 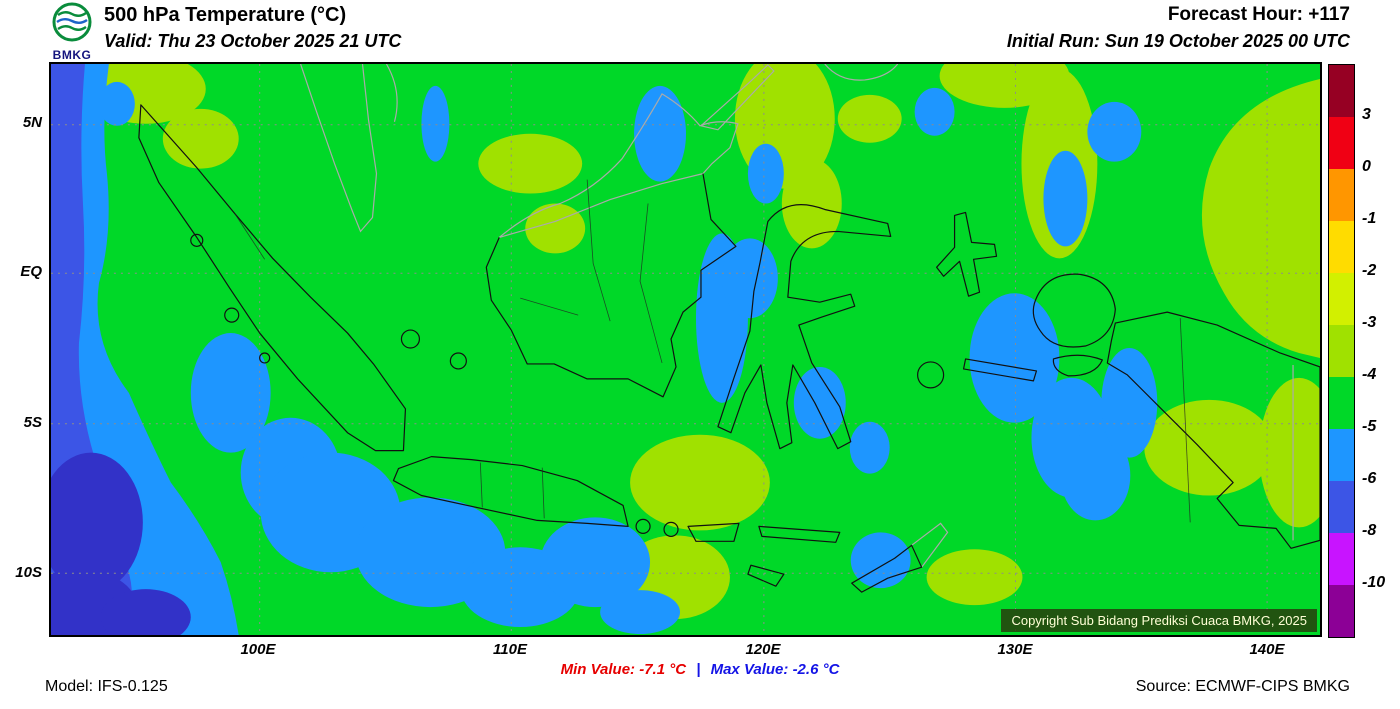 What do you see at coordinates (72, 55) in the screenshot?
I see `logo-label: BMKG` at bounding box center [72, 55].